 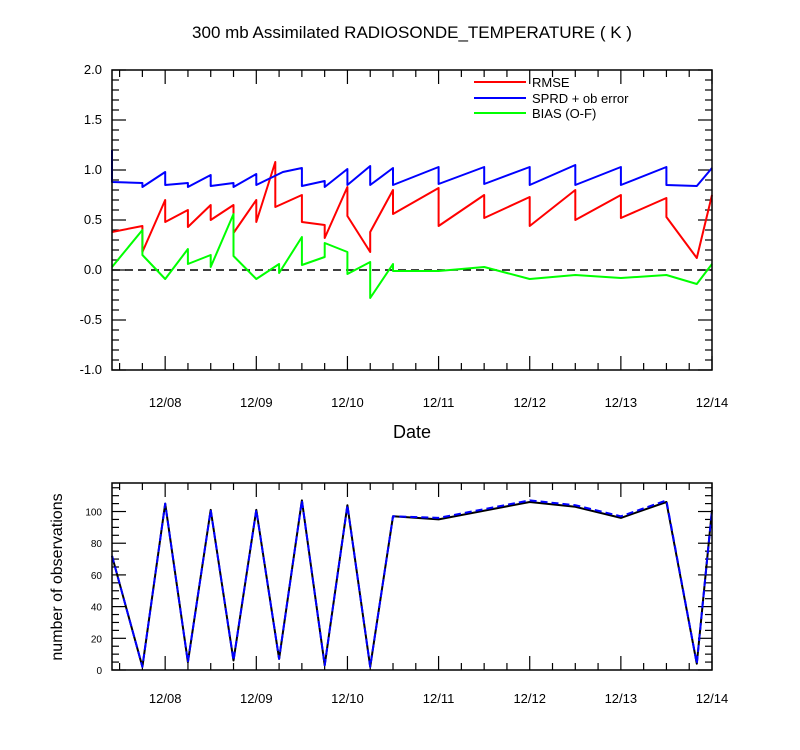 What do you see at coordinates (97, 576) in the screenshot?
I see `y-tick-label: 60` at bounding box center [97, 576].